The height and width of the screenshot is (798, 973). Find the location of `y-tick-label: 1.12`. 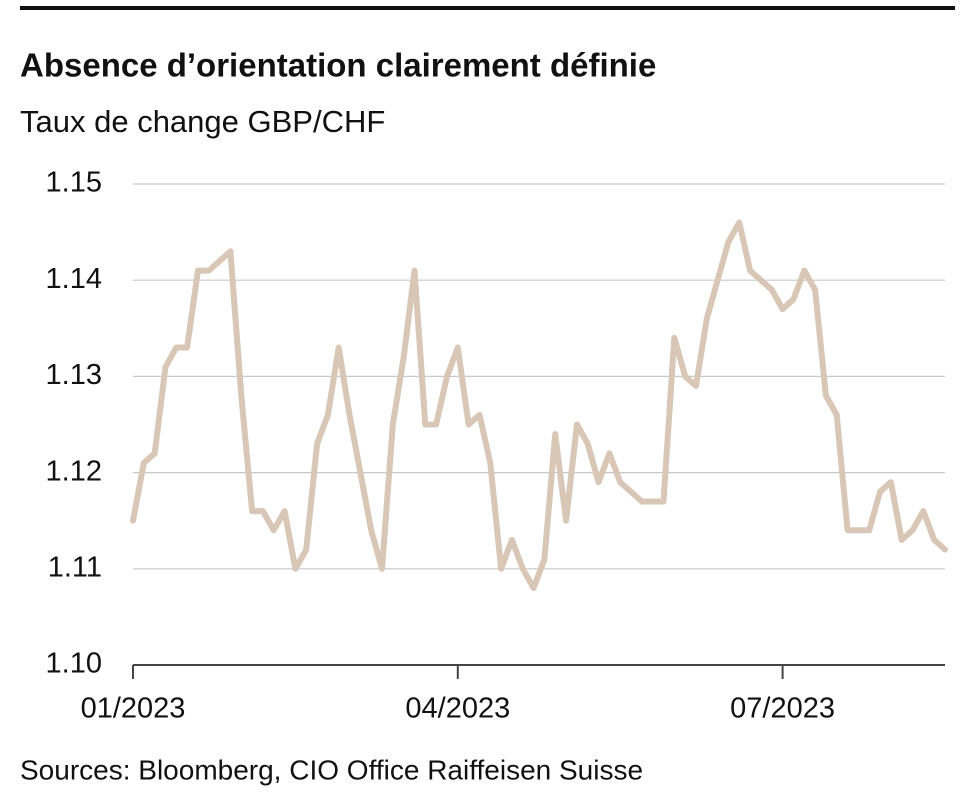

y-tick-label: 1.12 is located at coordinates (74, 471).